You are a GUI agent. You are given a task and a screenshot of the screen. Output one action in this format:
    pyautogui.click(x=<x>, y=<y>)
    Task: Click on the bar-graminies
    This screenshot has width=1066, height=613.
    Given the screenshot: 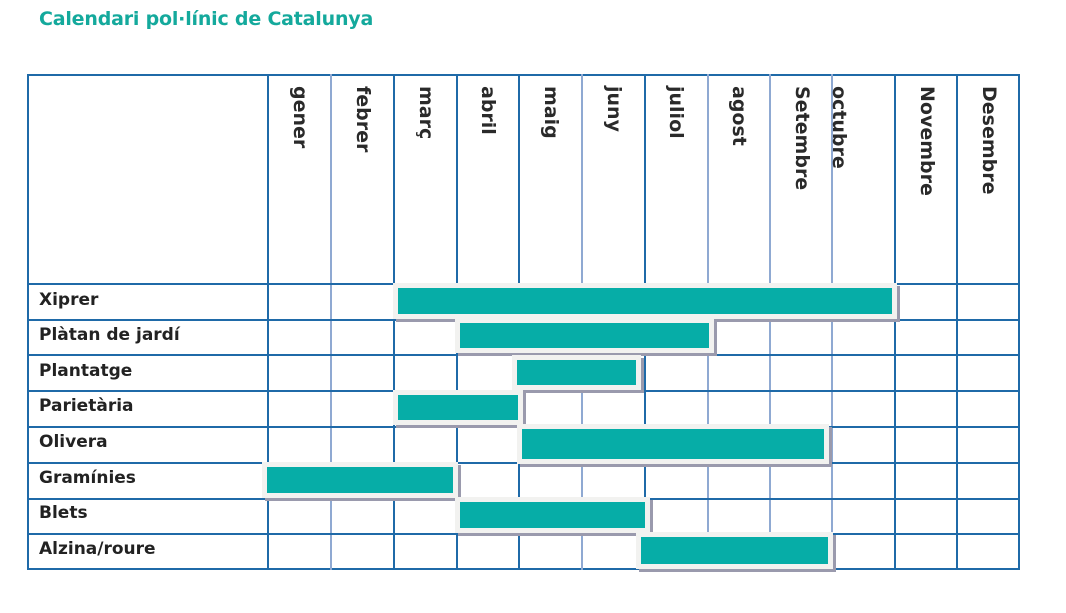 What is the action you would take?
    pyautogui.click(x=360, y=480)
    